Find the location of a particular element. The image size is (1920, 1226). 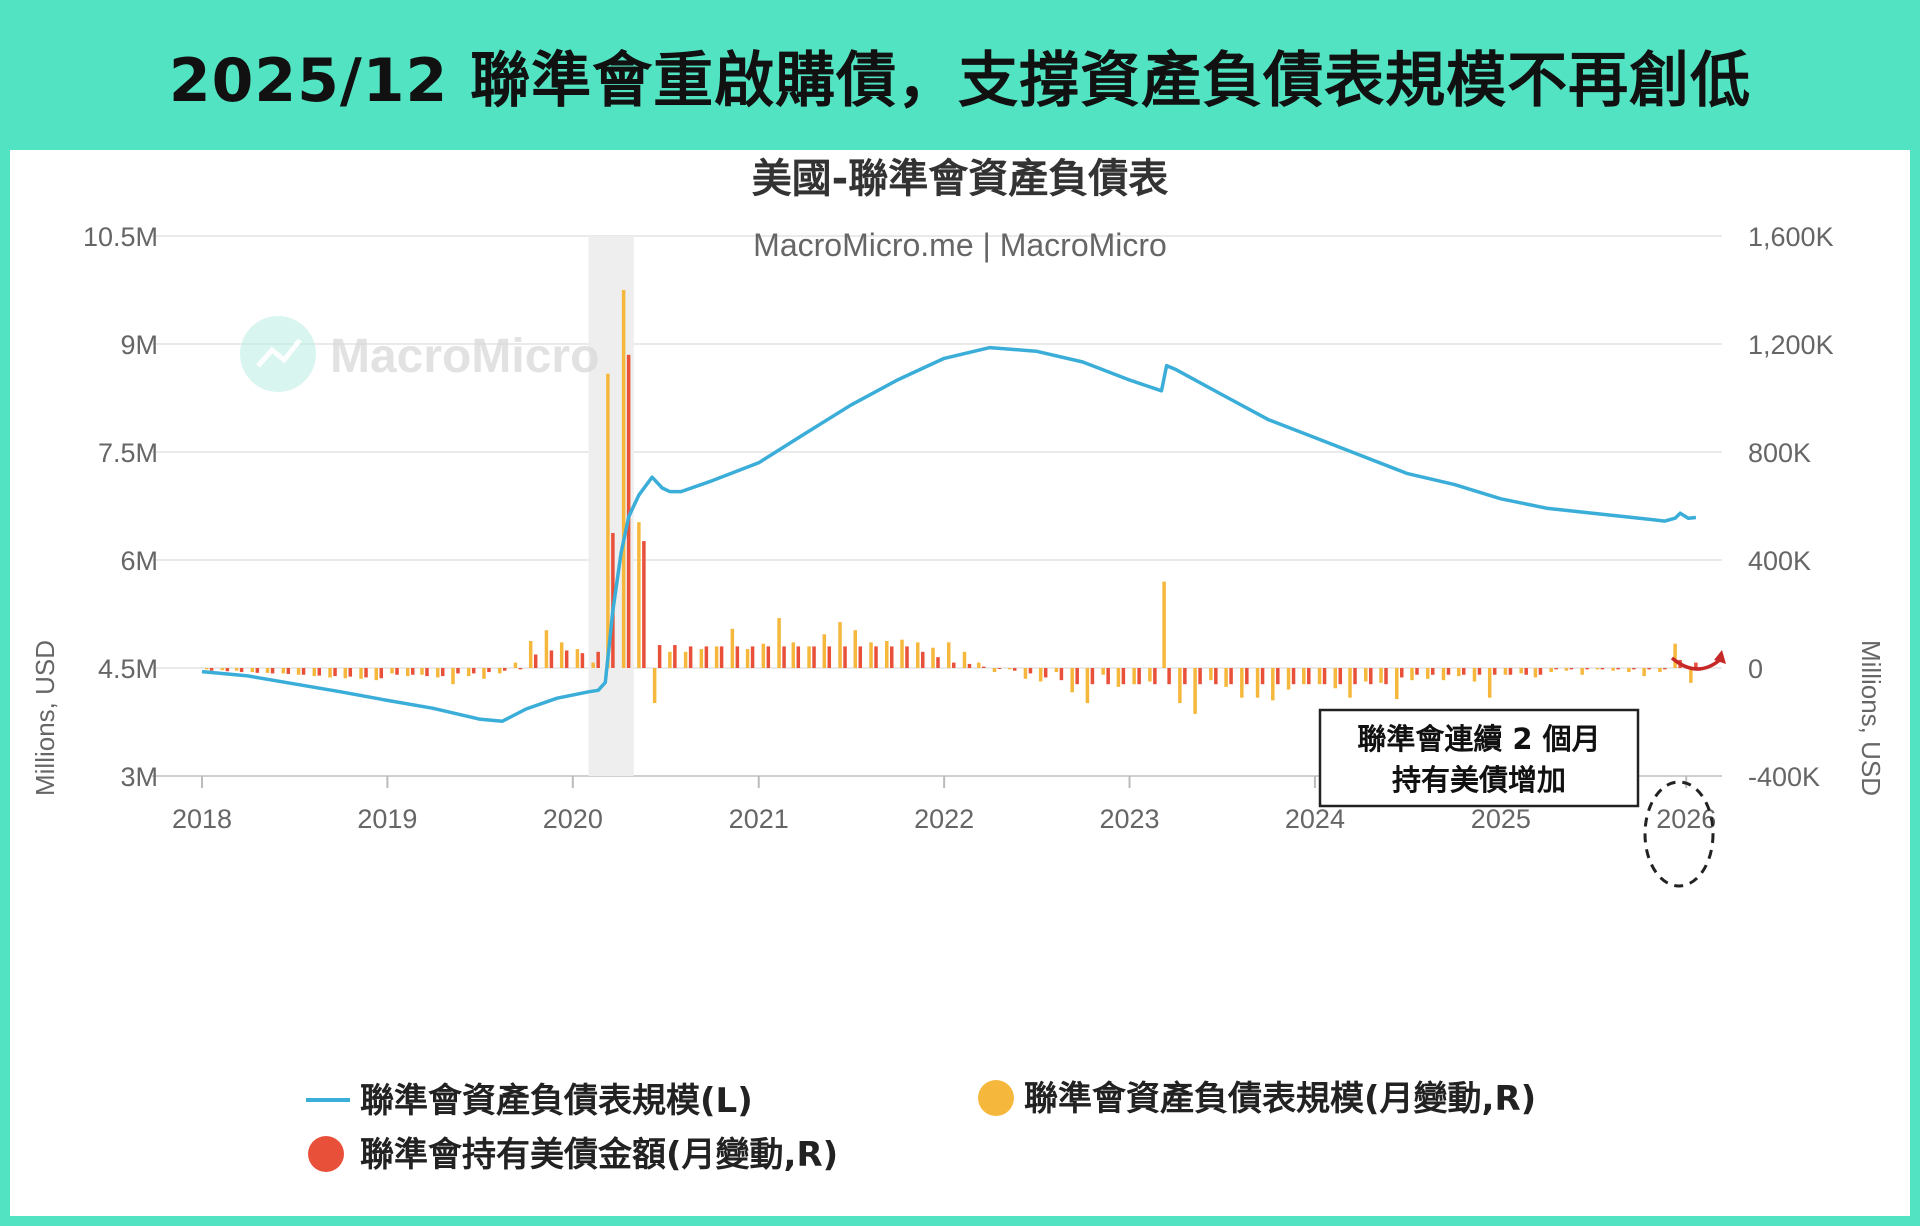

annotation-box: 聯準會連續 2 個月 持有美債增加 is located at coordinates (1479, 758).